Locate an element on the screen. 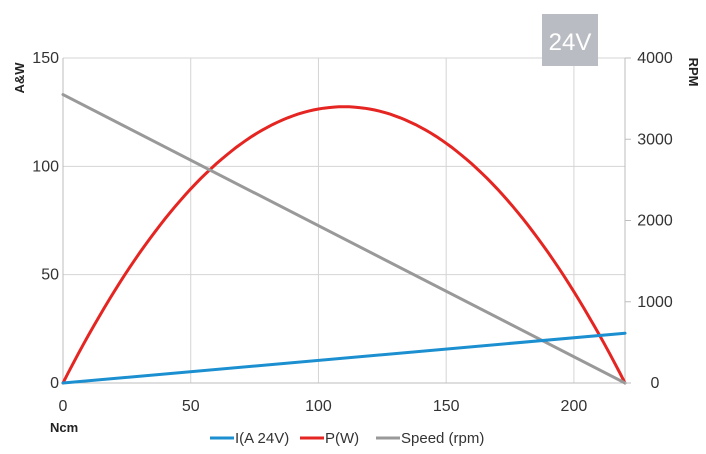 The height and width of the screenshot is (454, 706). left-tick-label: 0 is located at coordinates (54, 383).